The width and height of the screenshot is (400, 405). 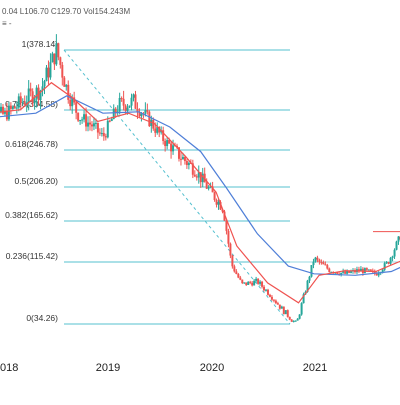 What do you see at coordinates (7, 23) in the screenshot?
I see `indicator-toggle-icon: ≡ -` at bounding box center [7, 23].